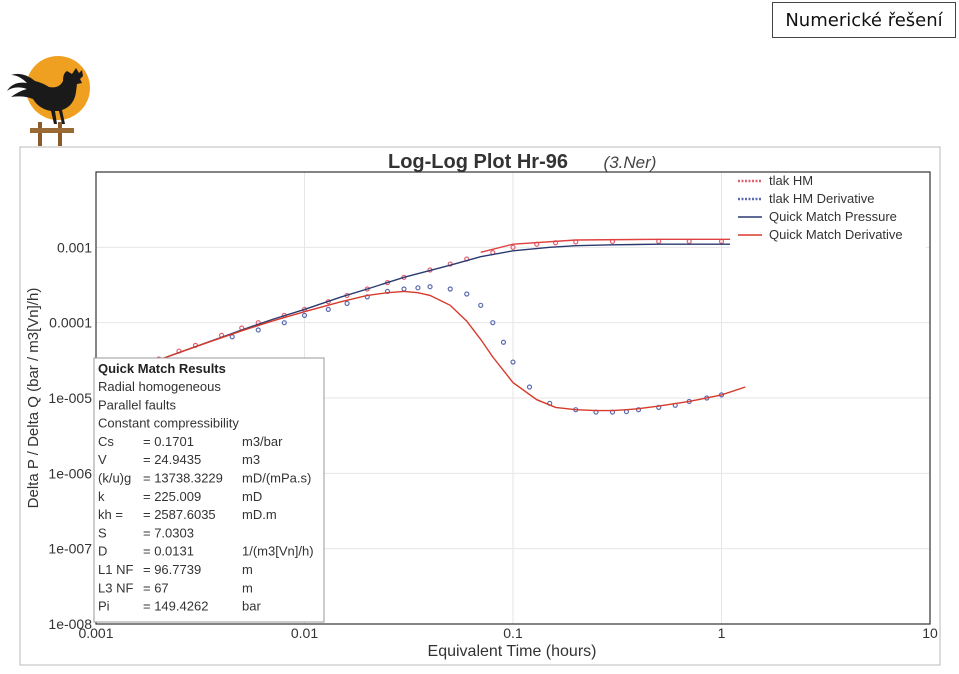 The width and height of the screenshot is (959, 674). Describe the element at coordinates (168, 441) in the screenshot. I see `param-value: = 0.1701` at that location.